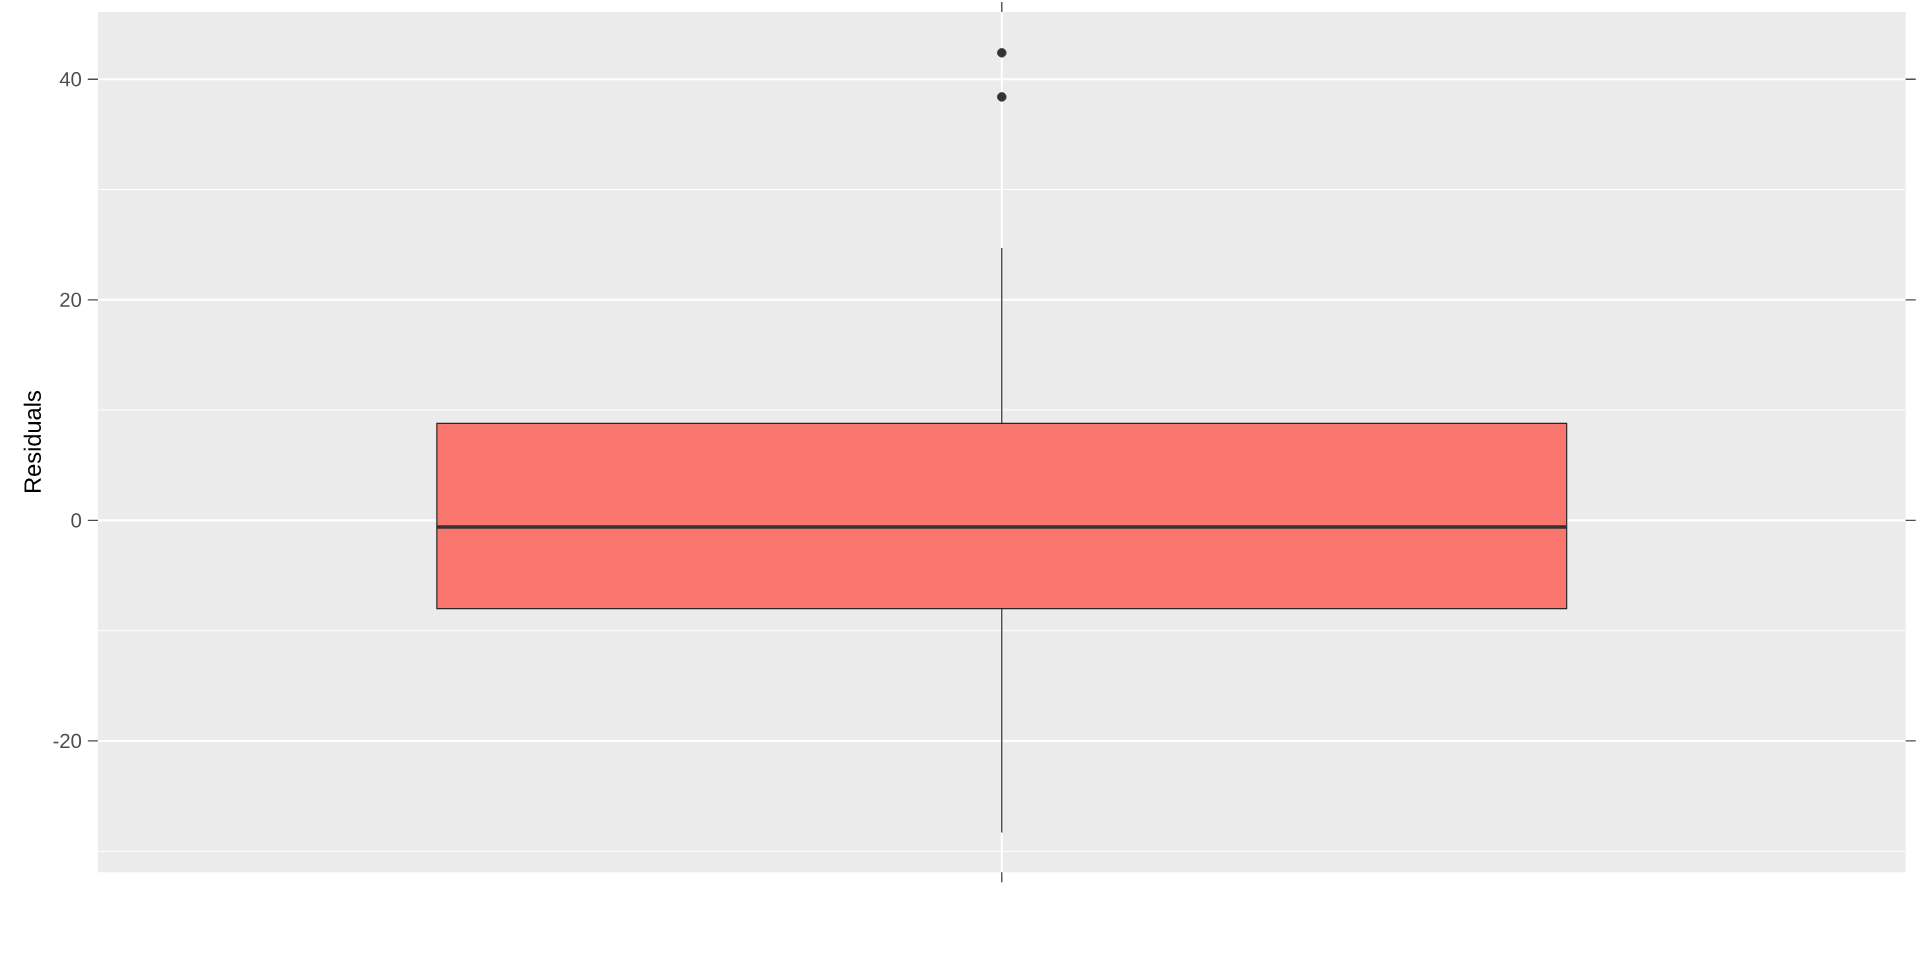  I want to click on y-axis-title: Residuals, so click(32, 442).